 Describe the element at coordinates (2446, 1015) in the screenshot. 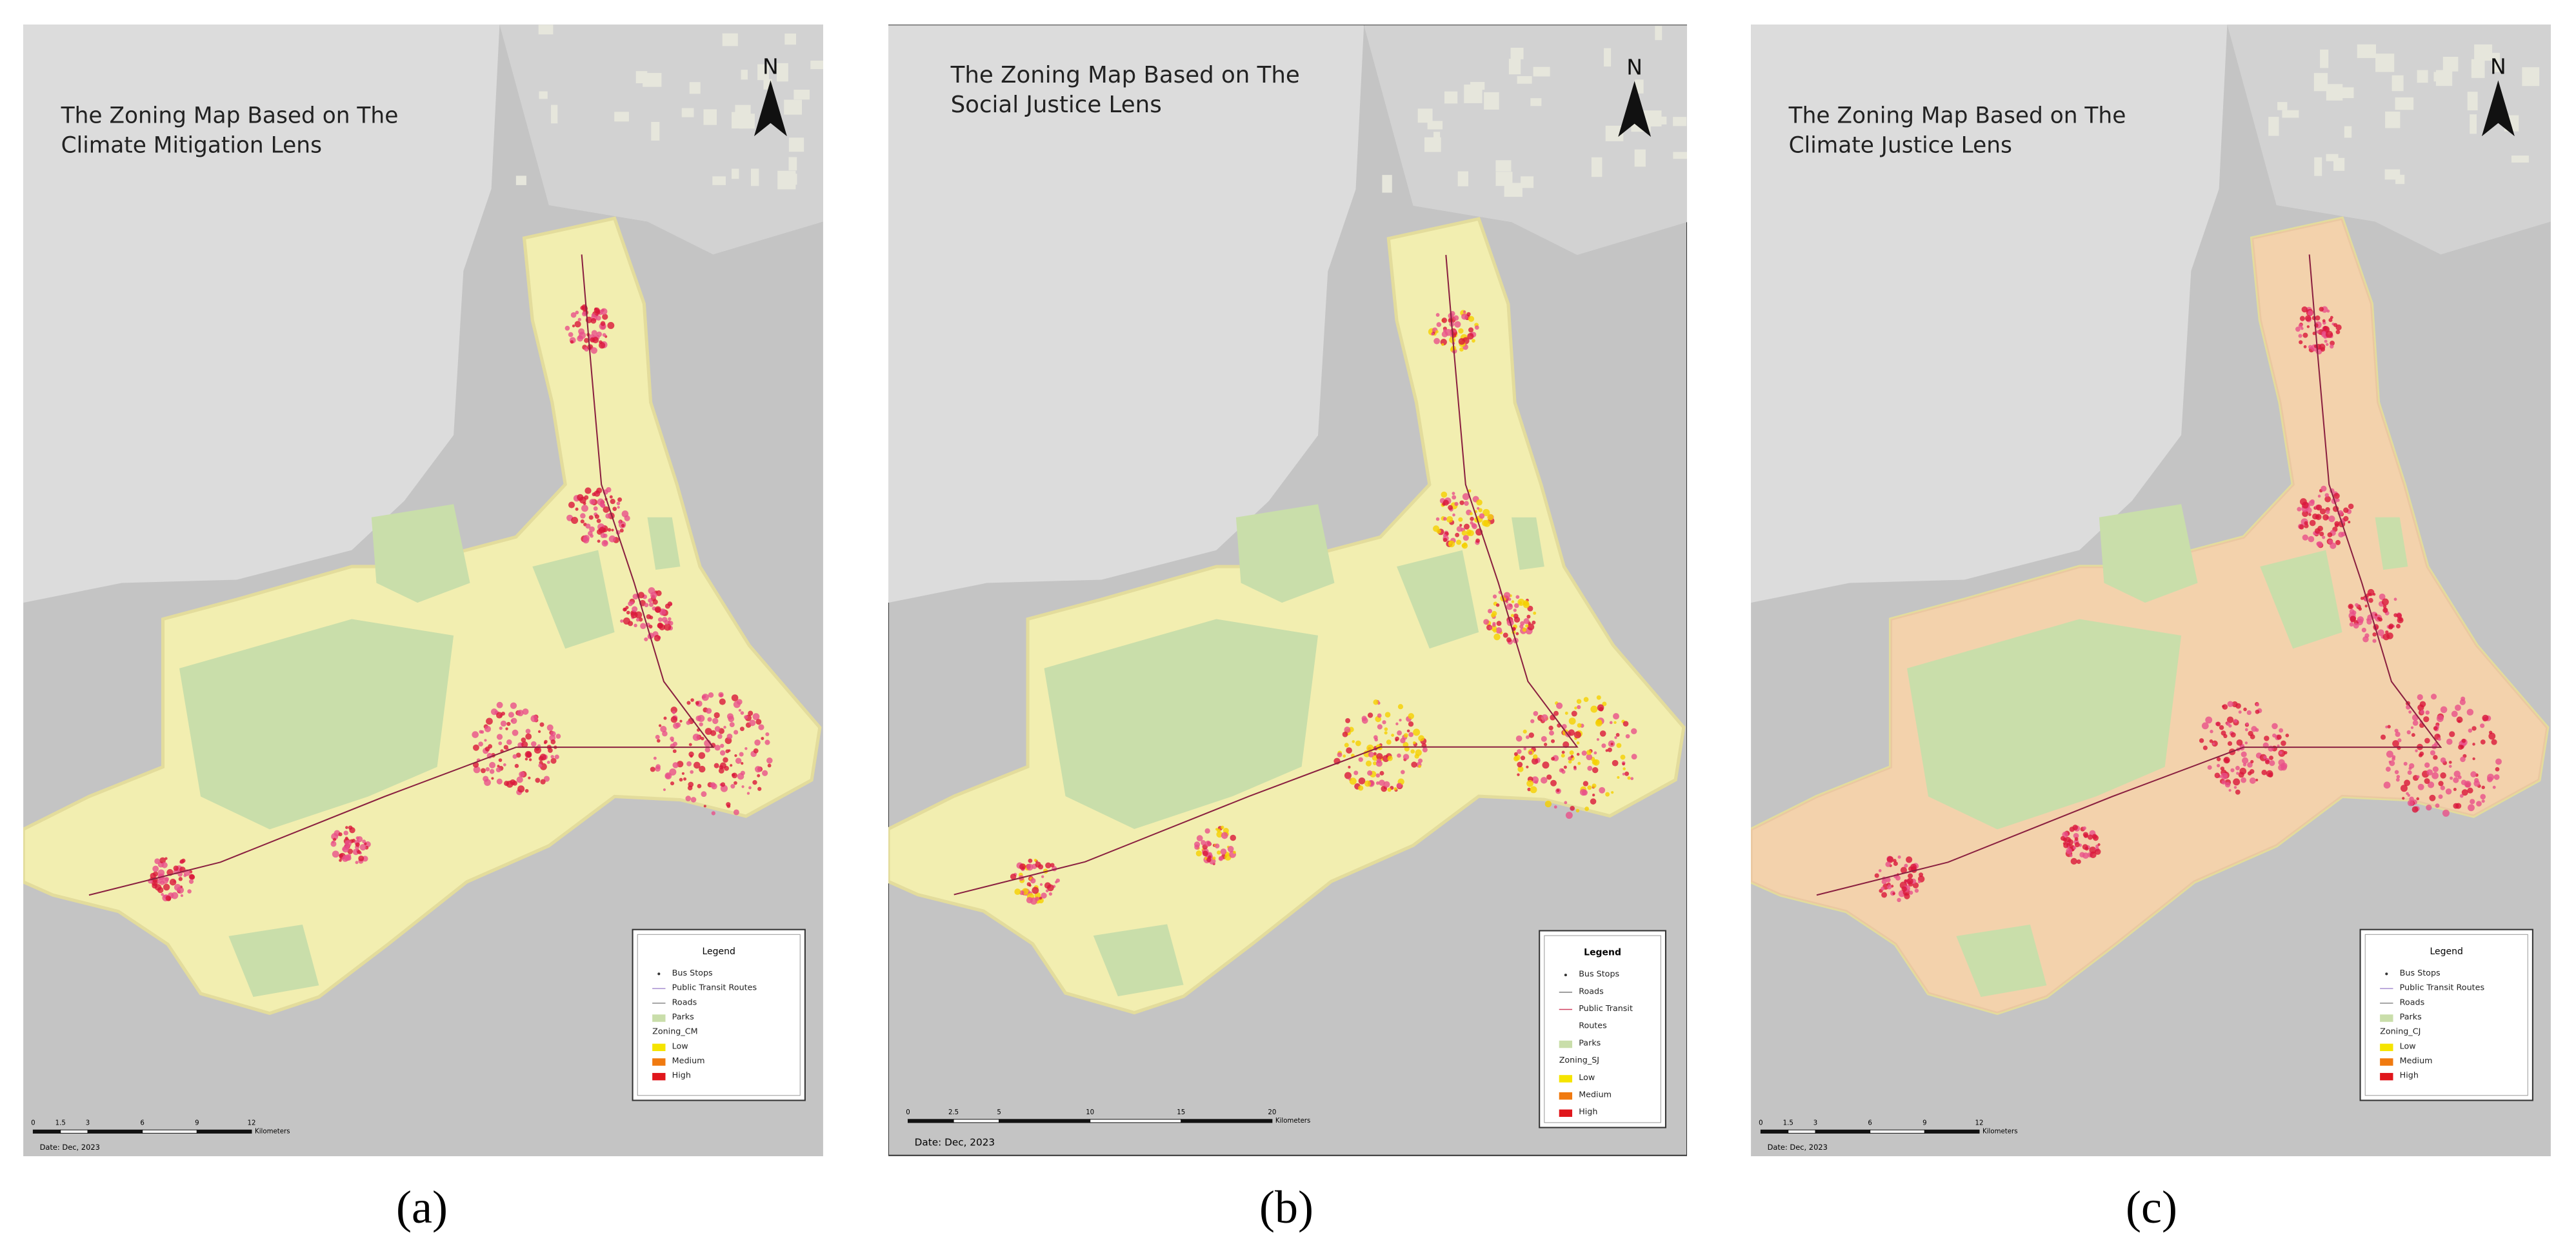

I see `legend-inner` at that location.